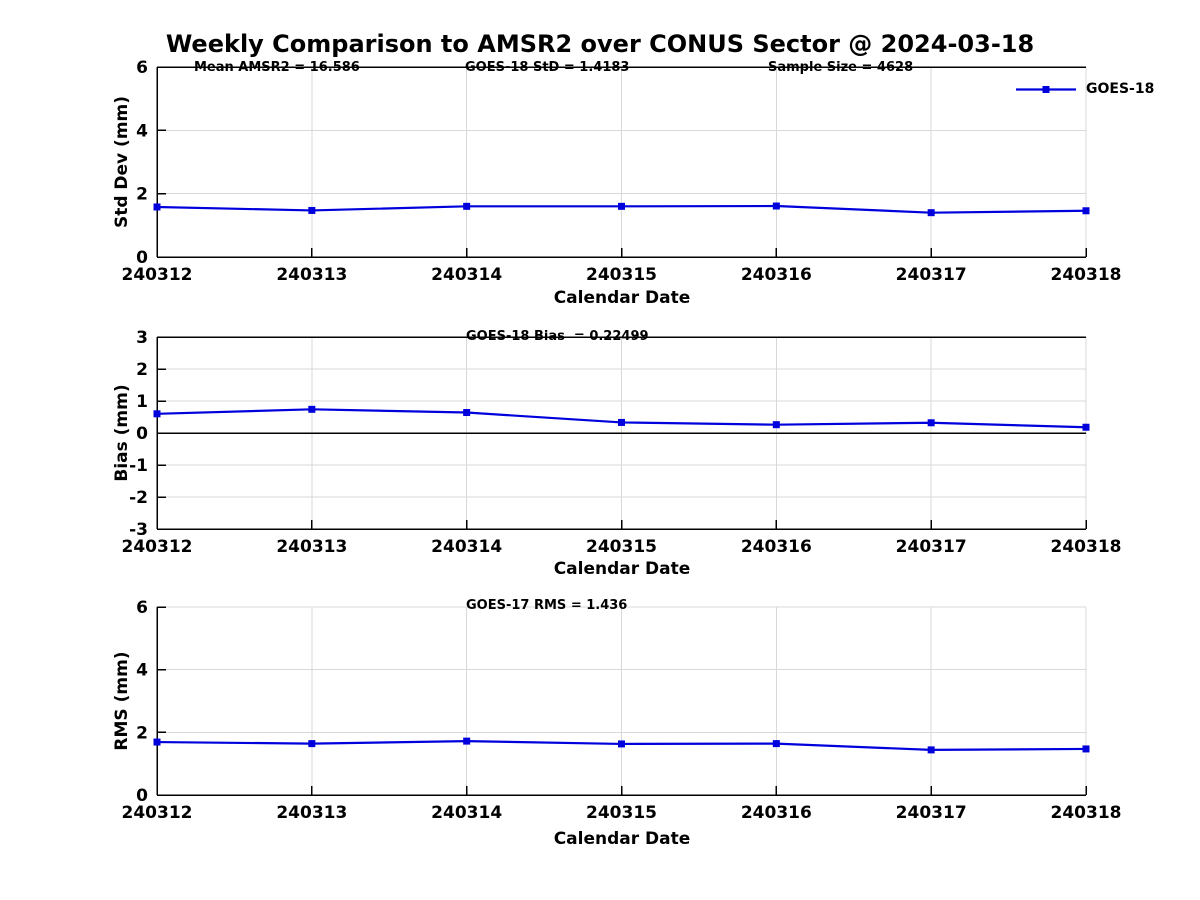 This screenshot has width=1200, height=900. Describe the element at coordinates (622, 569) in the screenshot. I see `x-axis-label-2: Calendar Date` at that location.